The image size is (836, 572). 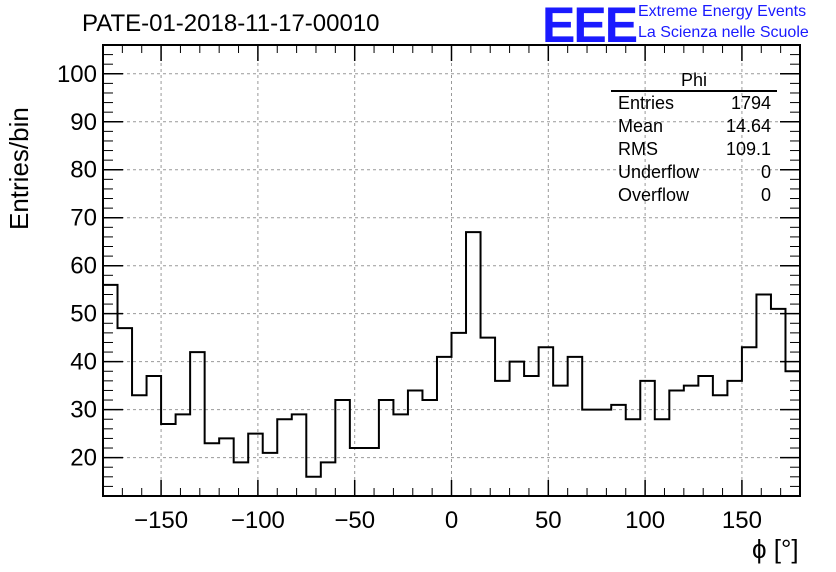 What do you see at coordinates (654, 195) in the screenshot?
I see `stats-label: Overflow` at bounding box center [654, 195].